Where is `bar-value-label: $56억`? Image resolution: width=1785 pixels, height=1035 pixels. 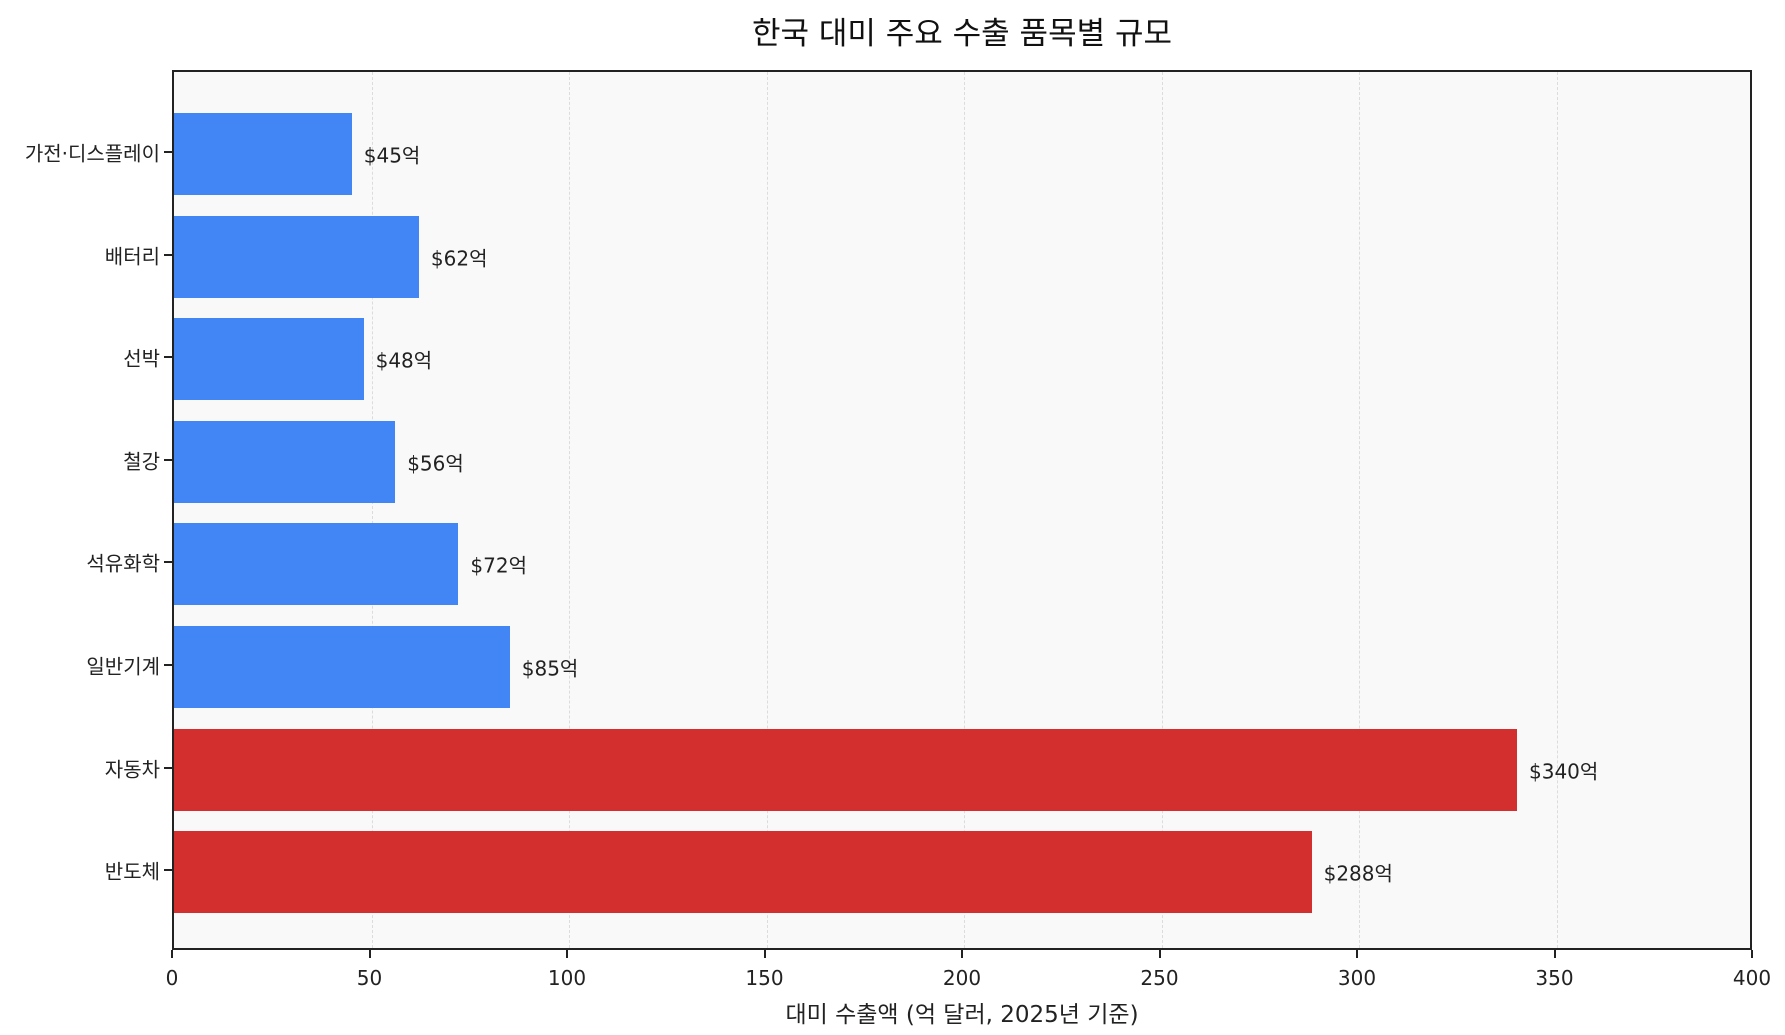 bar-value-label: $56억 is located at coordinates (435, 463).